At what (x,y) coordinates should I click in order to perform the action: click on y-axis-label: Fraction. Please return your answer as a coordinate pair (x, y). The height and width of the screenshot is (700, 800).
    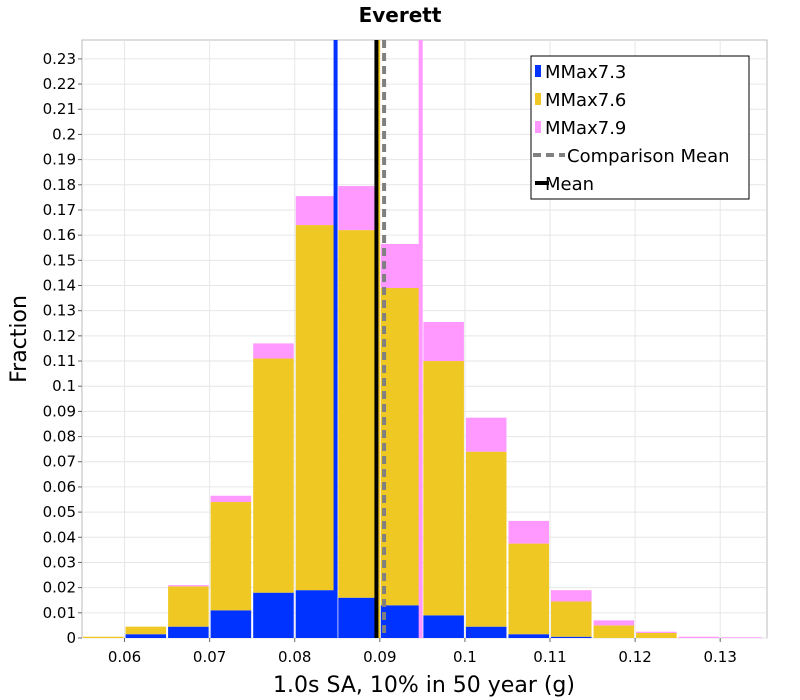
    Looking at the image, I should click on (19, 339).